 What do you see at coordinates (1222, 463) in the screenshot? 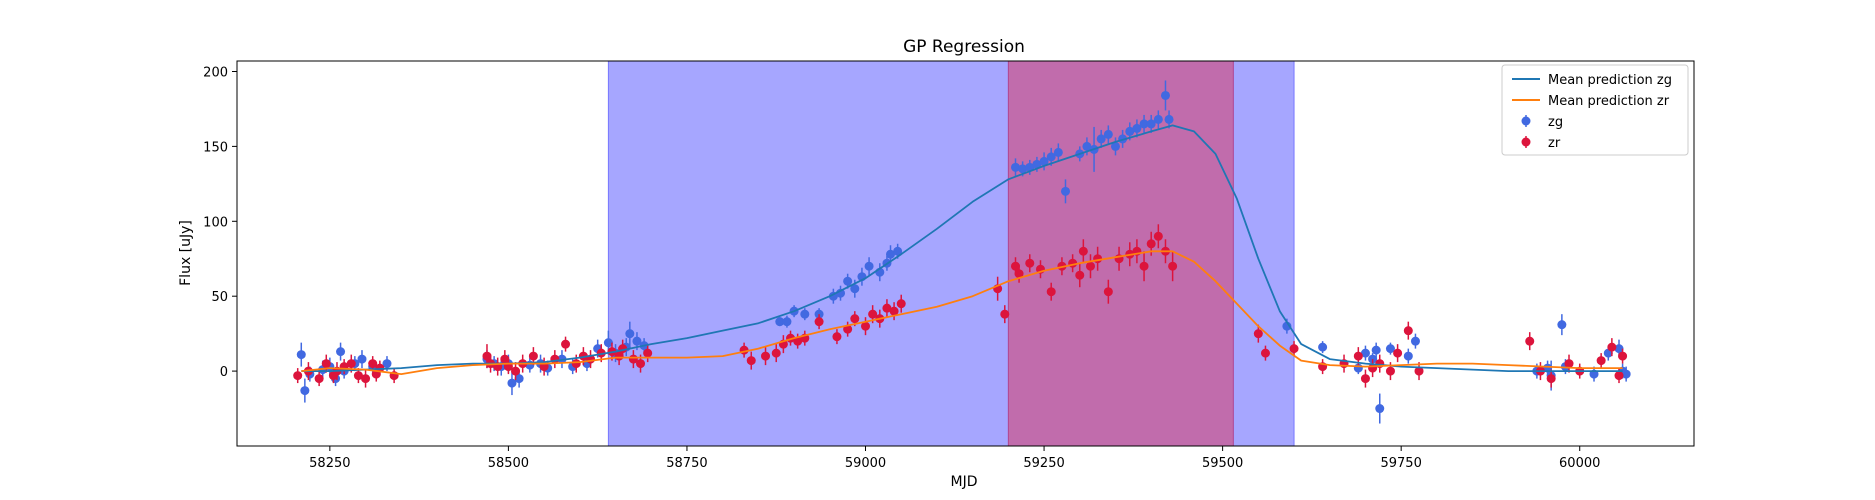
I see `x-tick-label: 59500` at bounding box center [1222, 463].